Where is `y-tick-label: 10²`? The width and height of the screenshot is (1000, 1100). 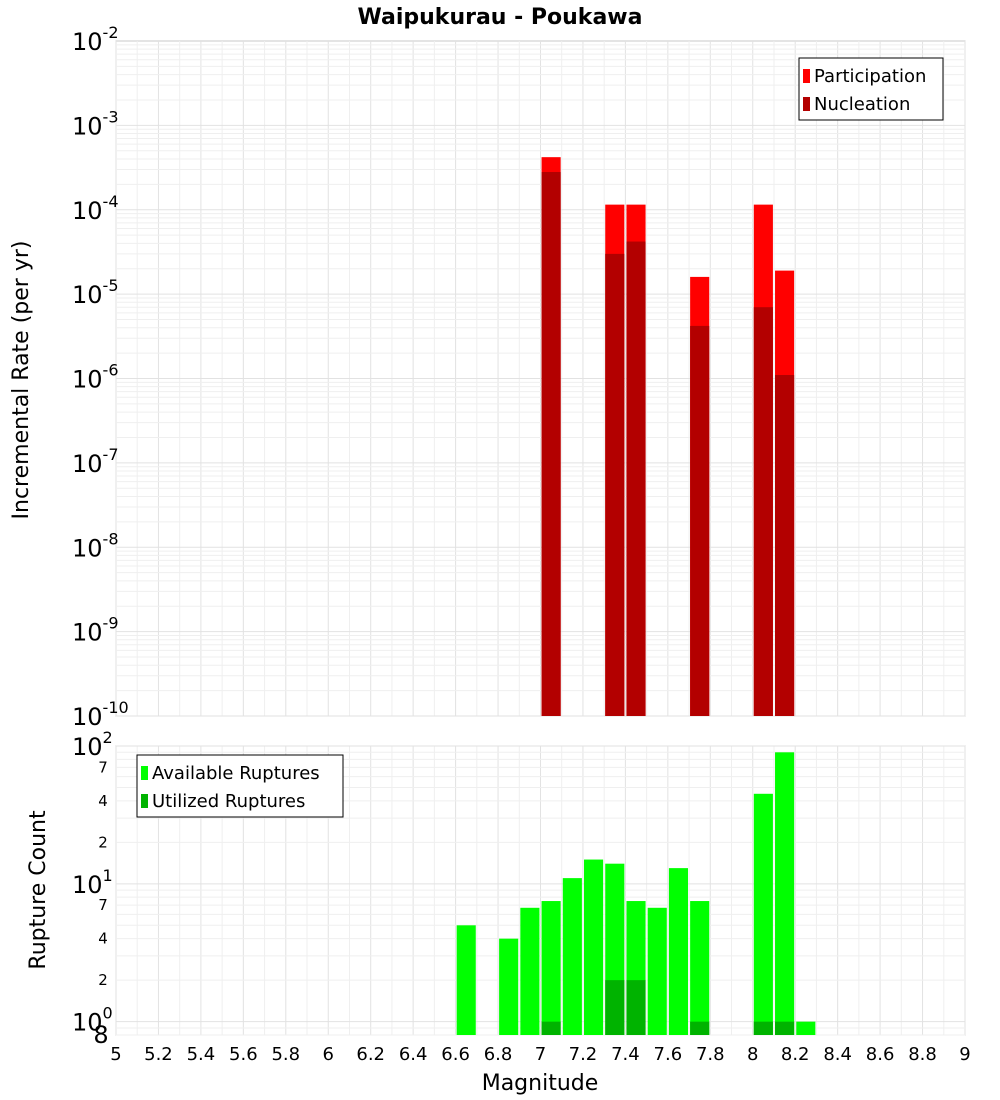
y-tick-label: 10² is located at coordinates (92, 744).